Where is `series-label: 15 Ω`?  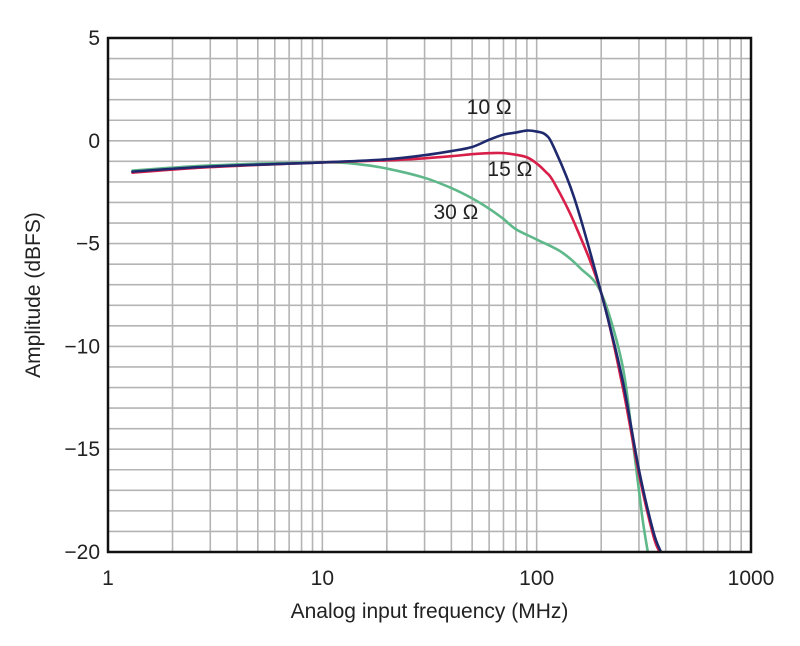 series-label: 15 Ω is located at coordinates (509, 169).